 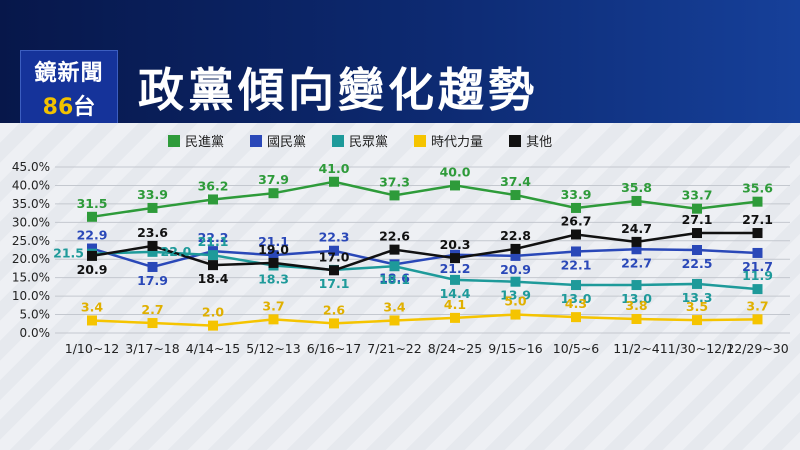 I want to click on data-label: 19.0, so click(x=273, y=249).